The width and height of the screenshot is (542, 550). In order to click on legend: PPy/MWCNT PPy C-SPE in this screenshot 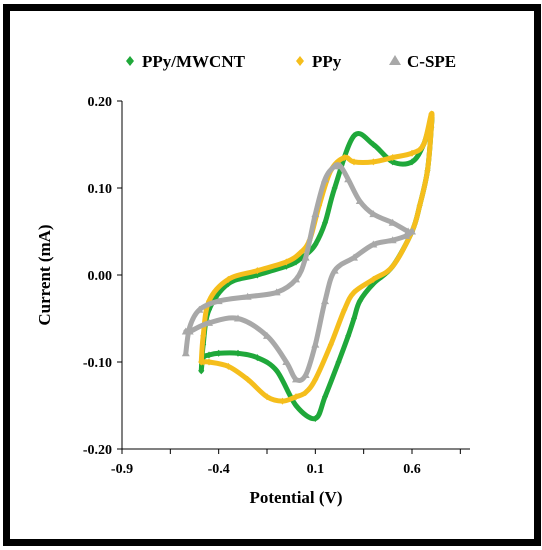, I will do `click(291, 61)`.